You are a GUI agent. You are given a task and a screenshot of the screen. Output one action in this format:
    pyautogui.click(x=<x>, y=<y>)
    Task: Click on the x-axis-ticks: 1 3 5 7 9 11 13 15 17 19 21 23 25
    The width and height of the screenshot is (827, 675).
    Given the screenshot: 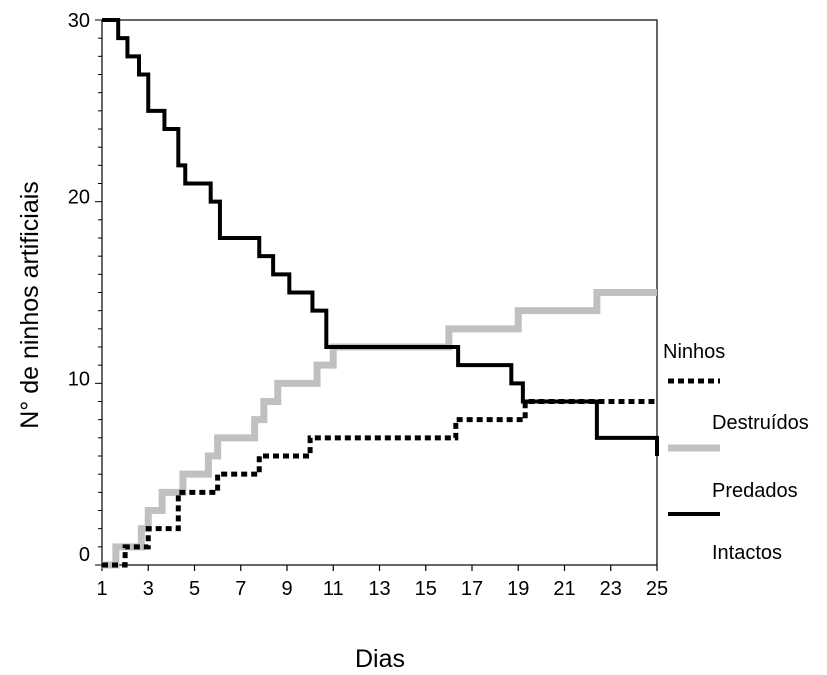 What is the action you would take?
    pyautogui.click(x=382, y=582)
    